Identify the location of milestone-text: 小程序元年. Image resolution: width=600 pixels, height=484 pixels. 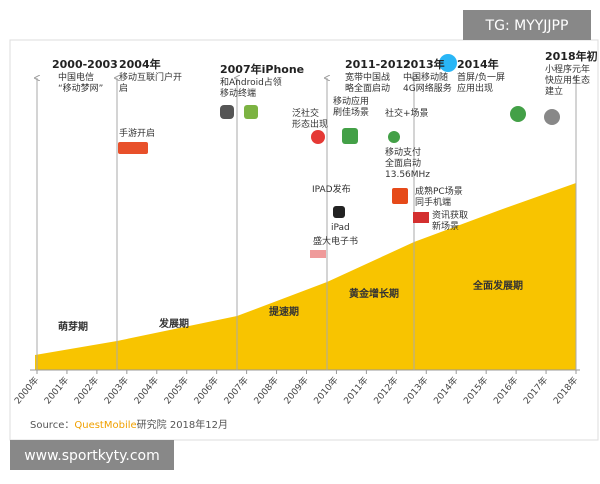
(567, 69).